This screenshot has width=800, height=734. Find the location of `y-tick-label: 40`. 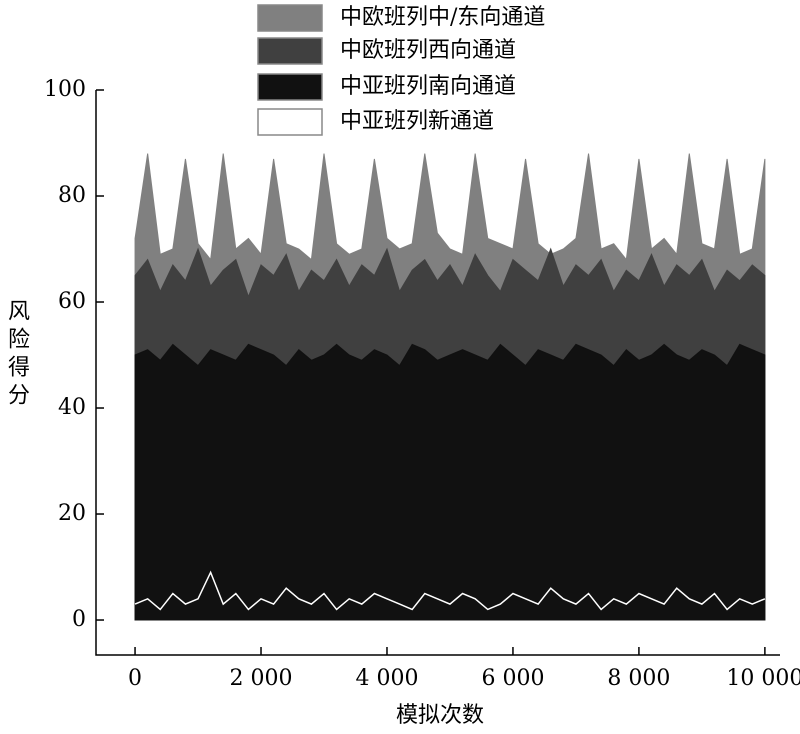

y-tick-label: 40 is located at coordinates (72, 407).